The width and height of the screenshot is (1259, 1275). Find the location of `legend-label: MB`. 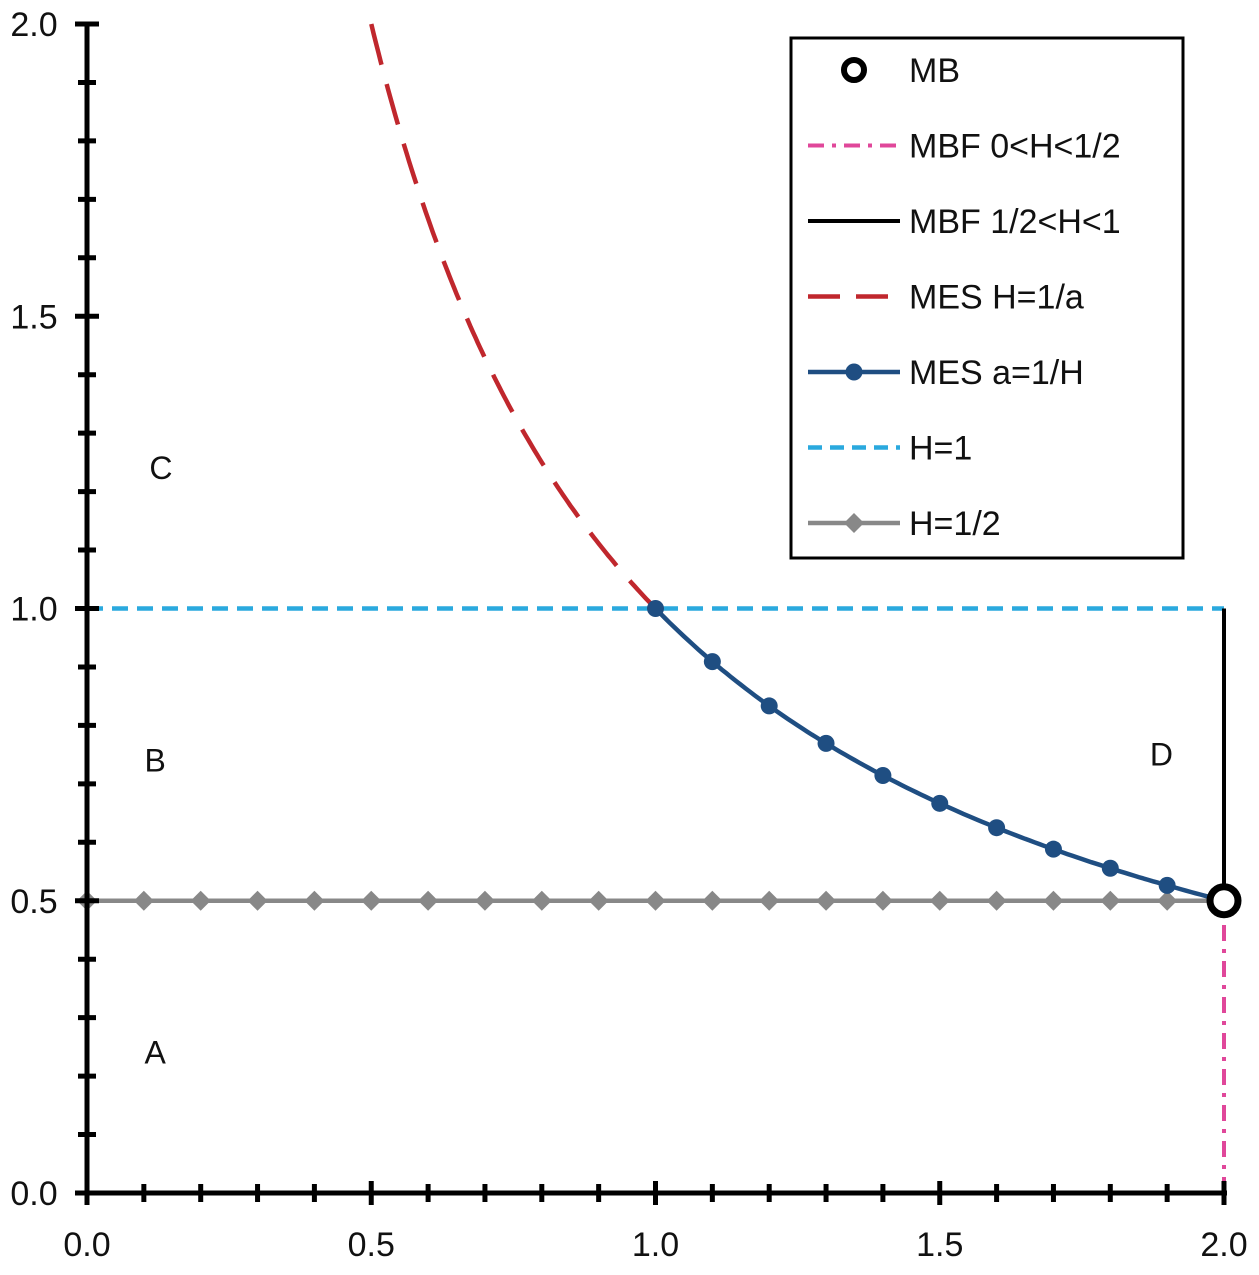

legend-label: MB is located at coordinates (934, 71).